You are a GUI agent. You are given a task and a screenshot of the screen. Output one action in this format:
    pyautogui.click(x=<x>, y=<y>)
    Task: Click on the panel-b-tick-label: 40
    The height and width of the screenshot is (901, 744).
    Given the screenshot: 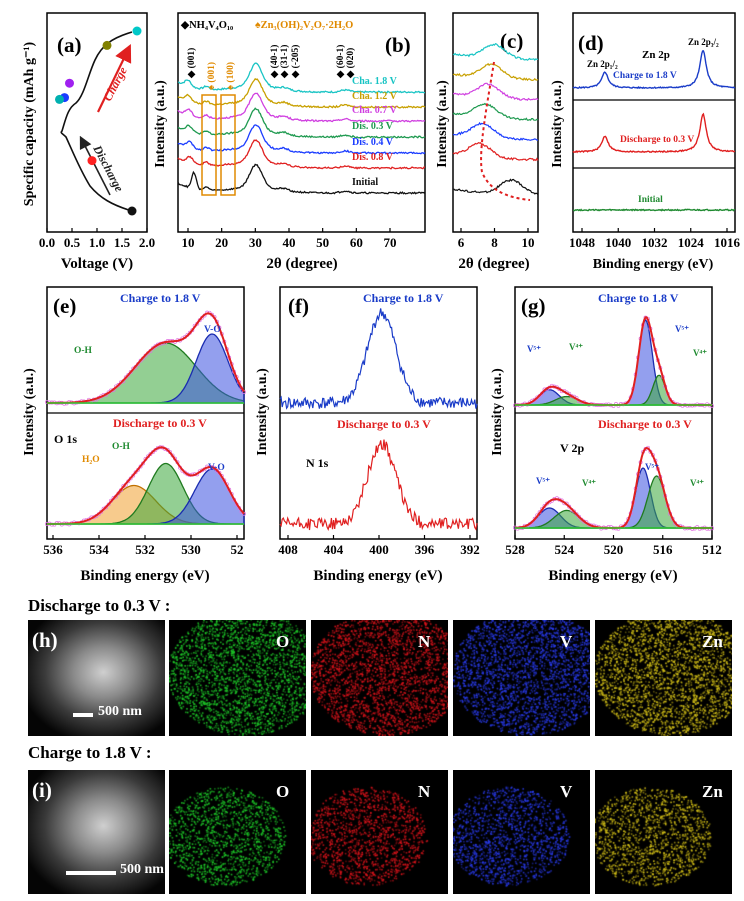 What is the action you would take?
    pyautogui.click(x=289, y=242)
    